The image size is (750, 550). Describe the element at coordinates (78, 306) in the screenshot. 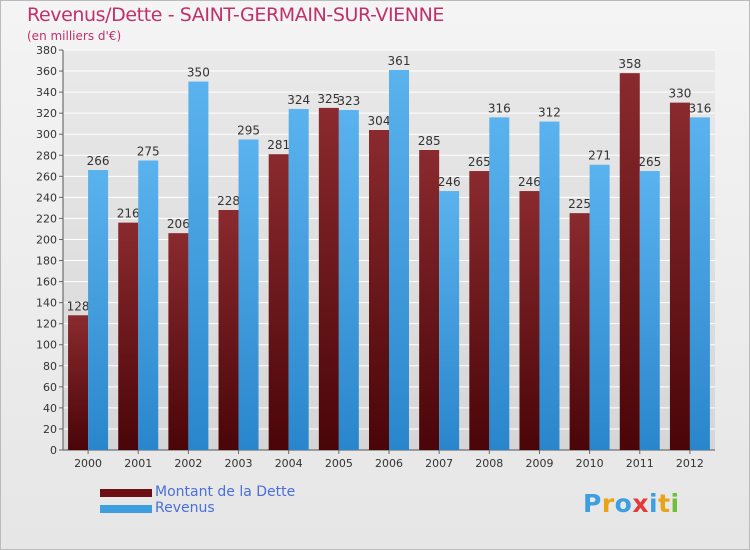

I see `data-label: 128` at that location.